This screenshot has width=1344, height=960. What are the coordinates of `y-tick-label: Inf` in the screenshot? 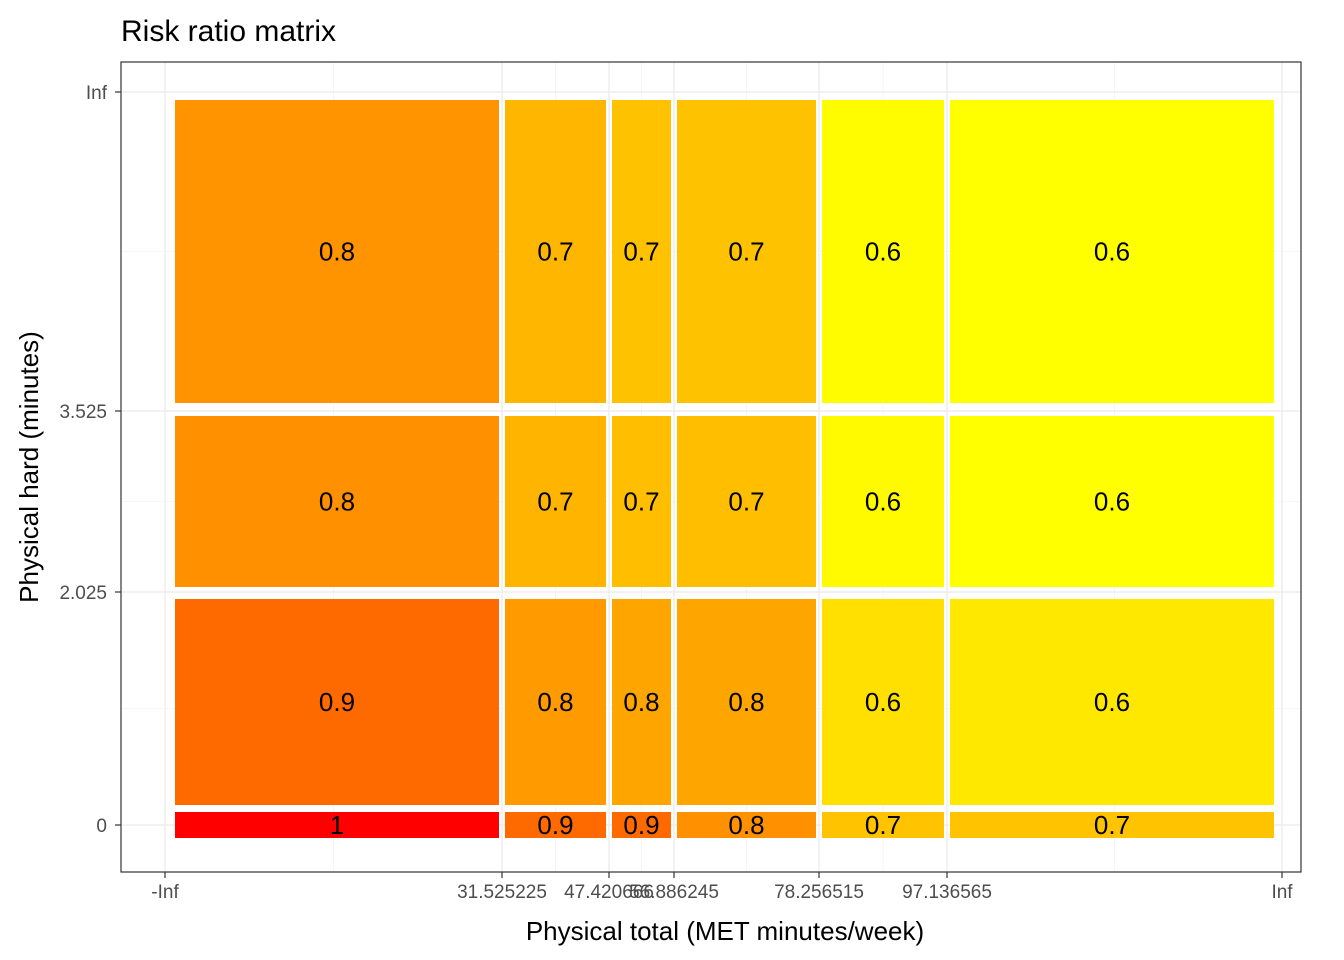 It's located at (97, 93).